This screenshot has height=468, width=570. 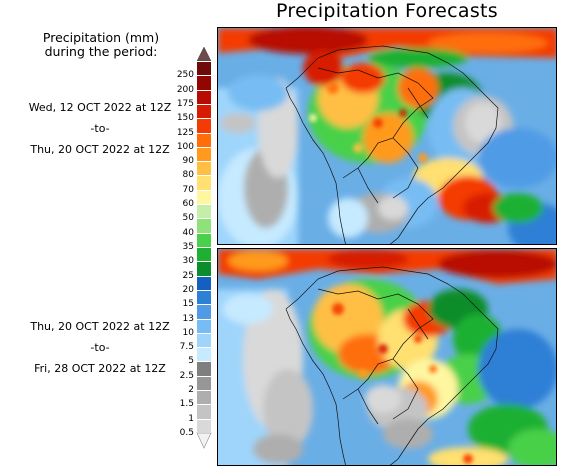 I want to click on period2-end: Fri, 28 OCT 2022 at 12Z, so click(x=100, y=368).